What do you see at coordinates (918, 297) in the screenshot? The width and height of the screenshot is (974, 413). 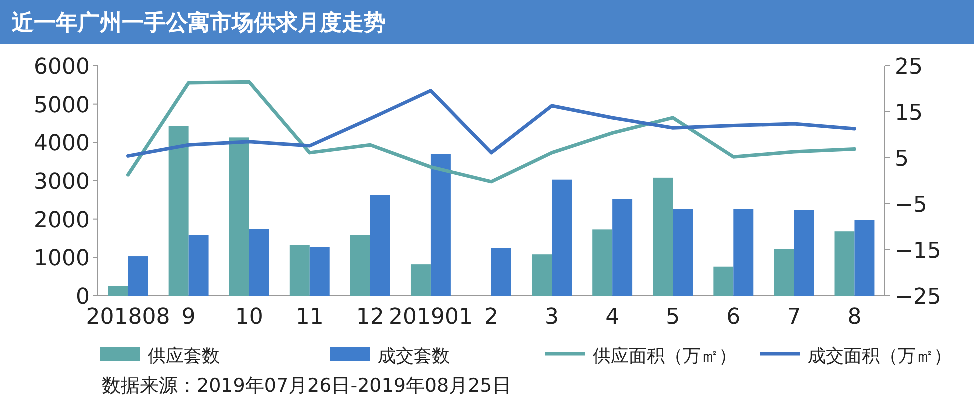 I see `y2-tick-label: −25` at bounding box center [918, 297].